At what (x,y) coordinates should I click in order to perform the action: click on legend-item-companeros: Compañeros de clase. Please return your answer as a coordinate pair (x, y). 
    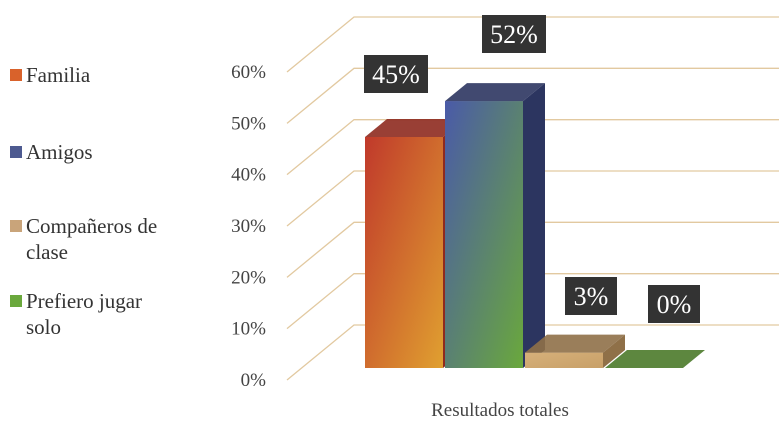
    Looking at the image, I should click on (83, 239).